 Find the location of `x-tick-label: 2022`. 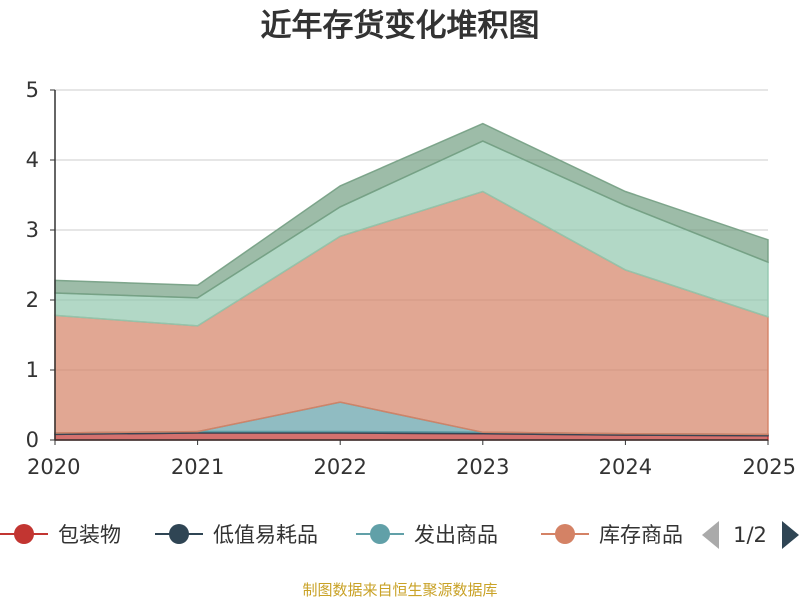

x-tick-label: 2022 is located at coordinates (339, 467).